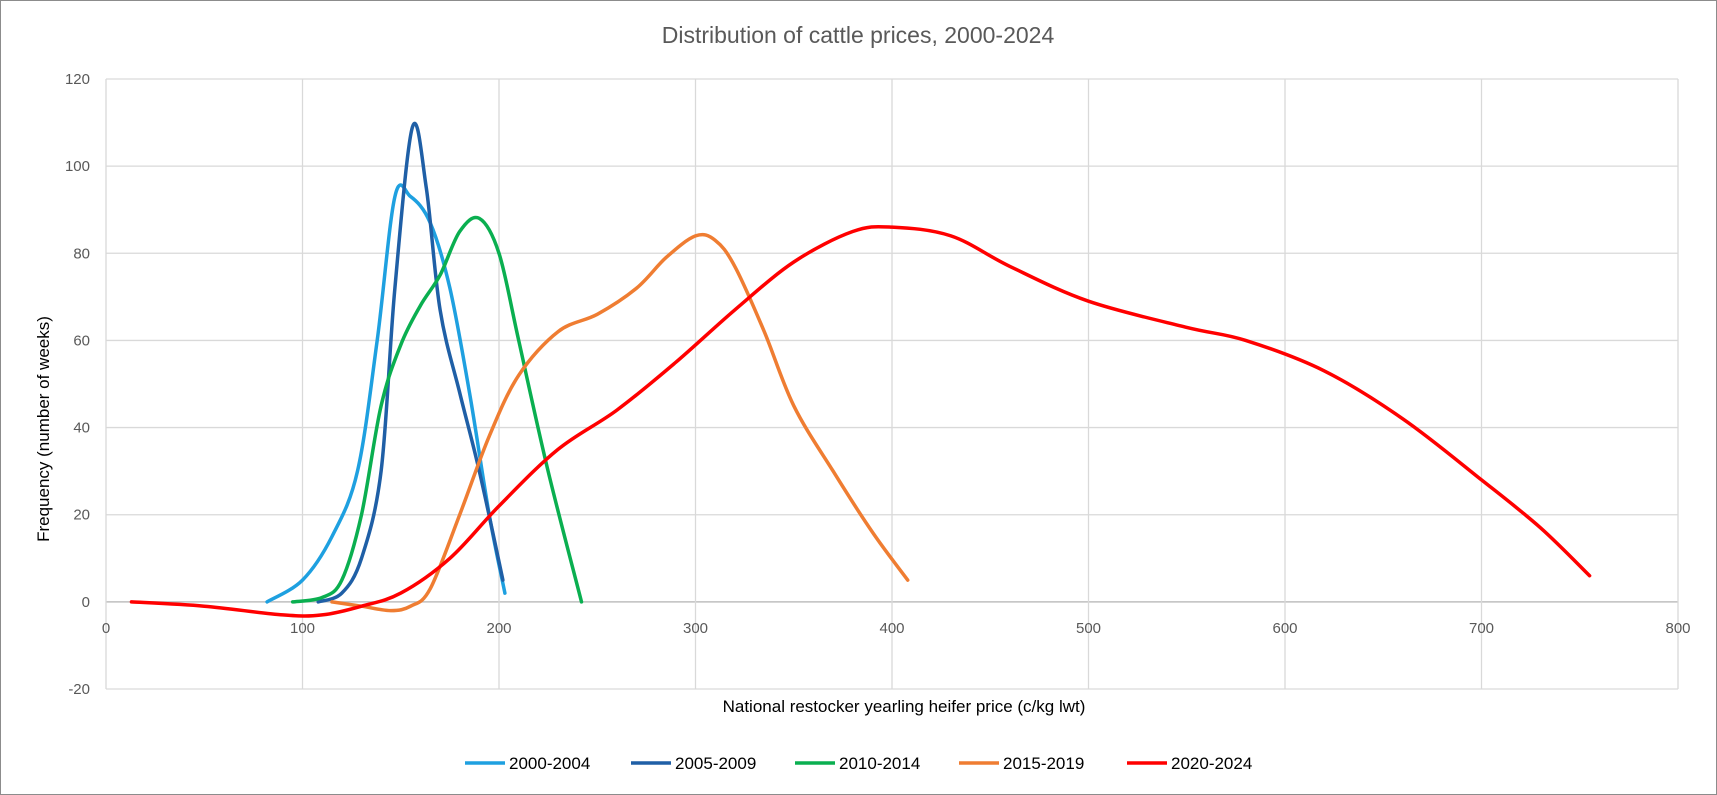 This screenshot has height=795, width=1717. Describe the element at coordinates (86, 602) in the screenshot. I see `y-tick-label: 0` at that location.